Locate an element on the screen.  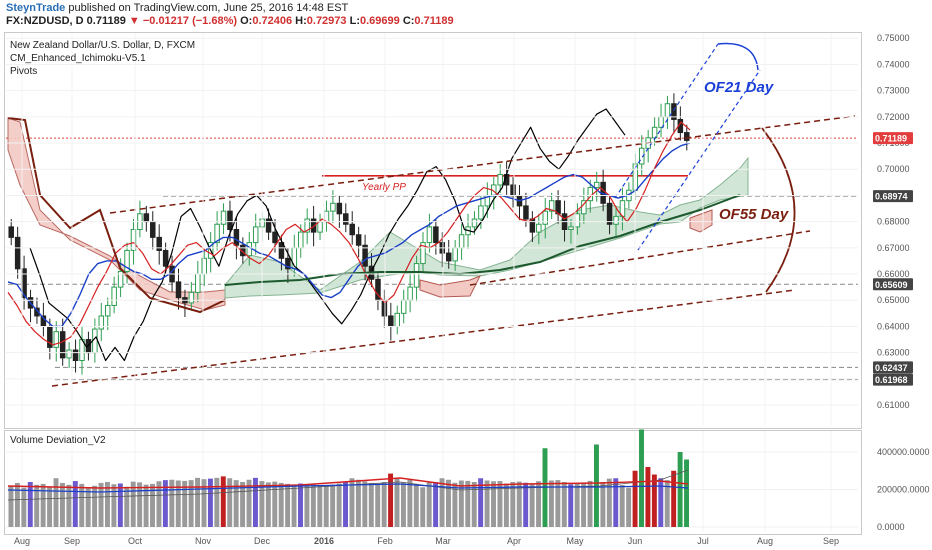
price-badge is located at coordinates (893, 196).